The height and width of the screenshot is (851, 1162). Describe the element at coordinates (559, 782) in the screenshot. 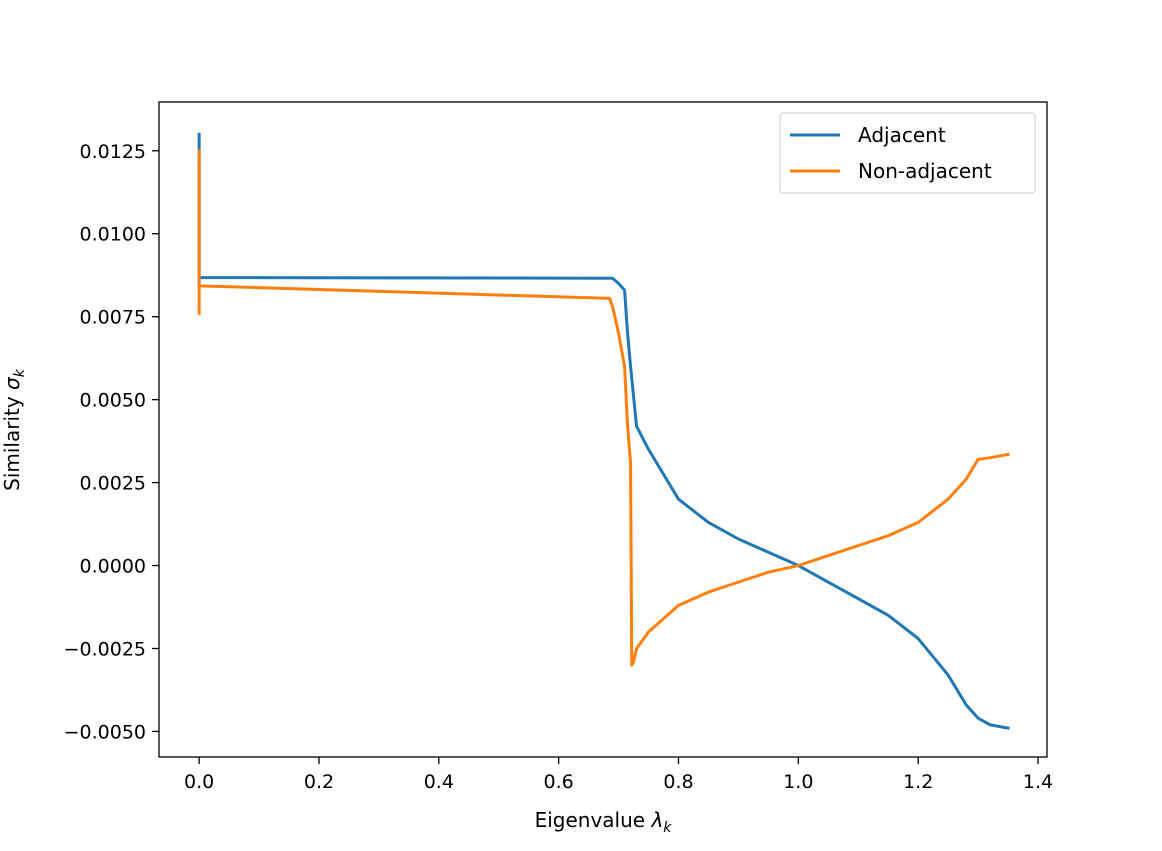

I see `x-tick-label: 0.6` at that location.